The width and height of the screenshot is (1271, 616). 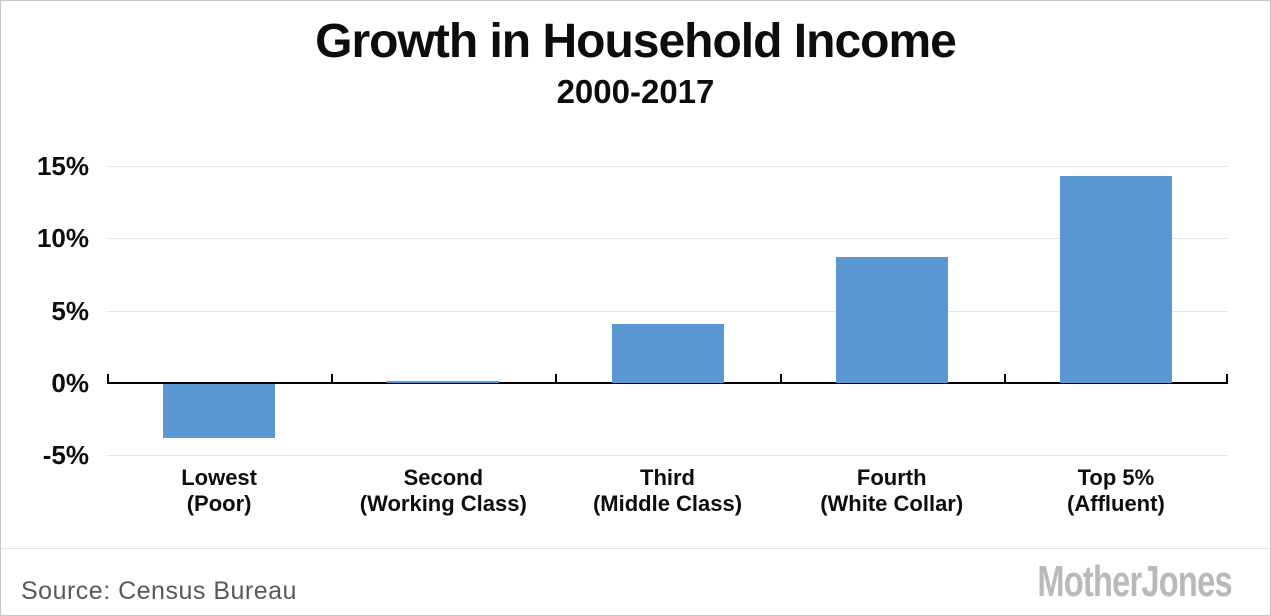 What do you see at coordinates (219, 503) in the screenshot?
I see `x-category-label-line: (Poor)` at bounding box center [219, 503].